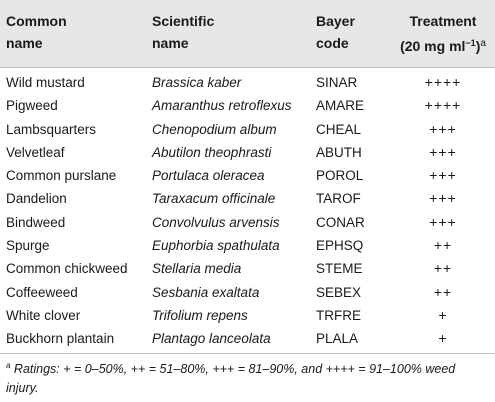 This screenshot has width=495, height=402. What do you see at coordinates (443, 21) in the screenshot?
I see `header-treatment-line1: Treatment` at bounding box center [443, 21].